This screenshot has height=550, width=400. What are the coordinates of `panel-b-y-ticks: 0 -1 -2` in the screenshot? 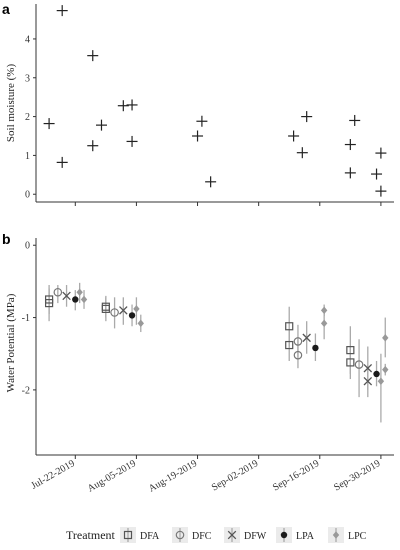 It's located at (29, 318).